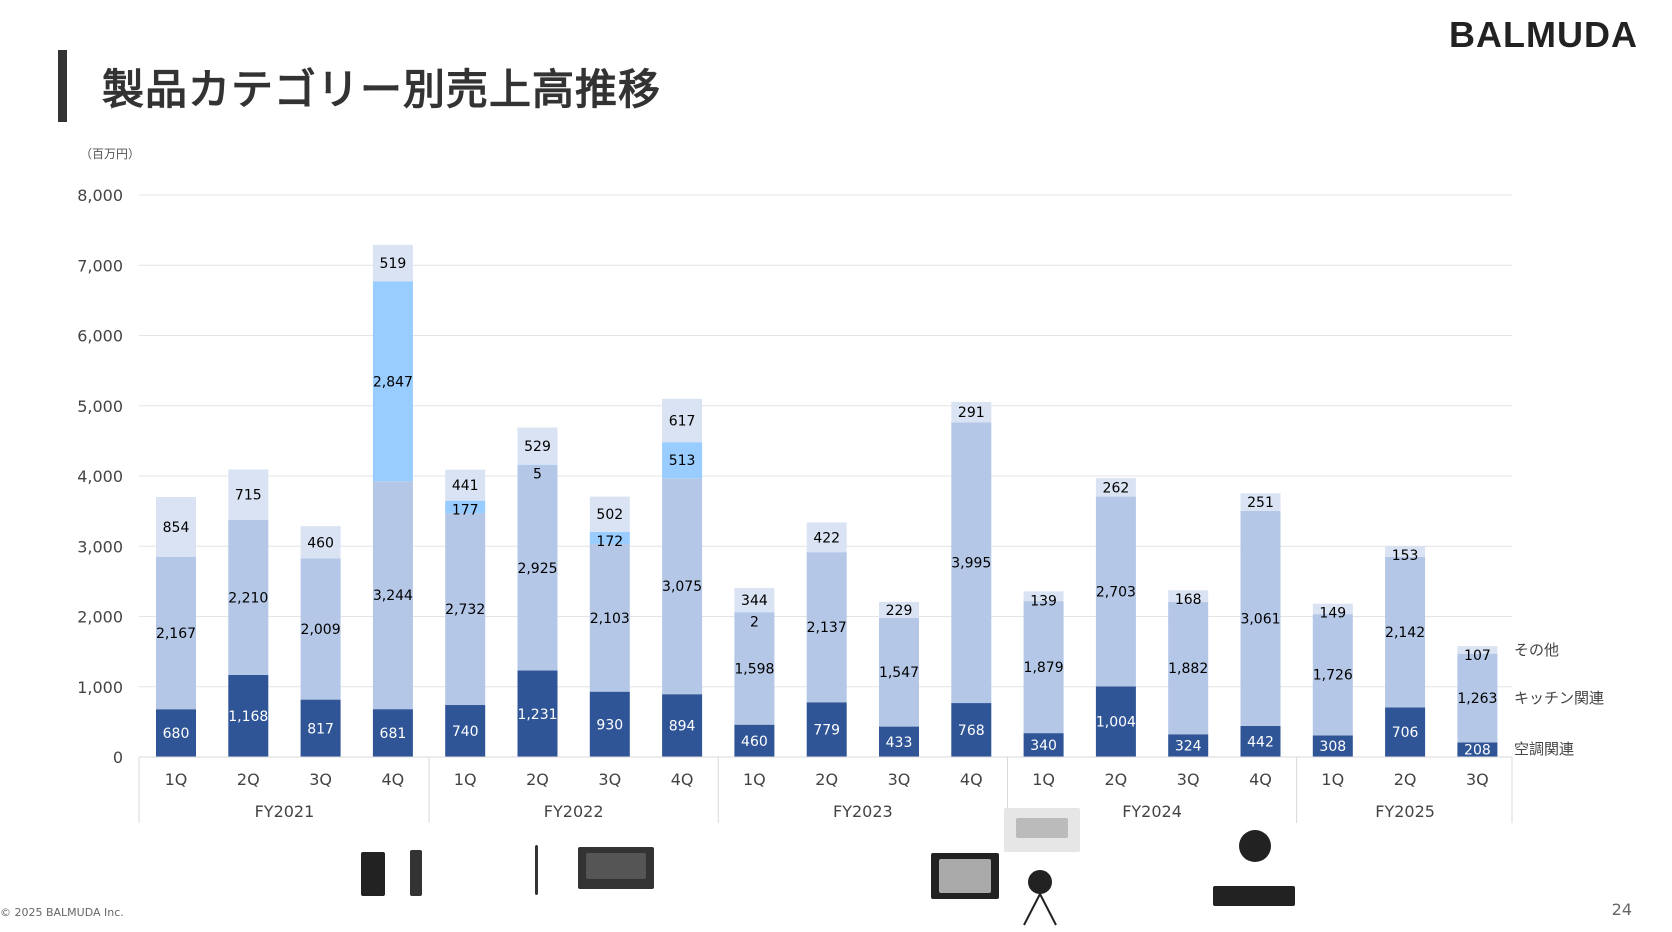  I want to click on data-label: 2,210, so click(248, 598).